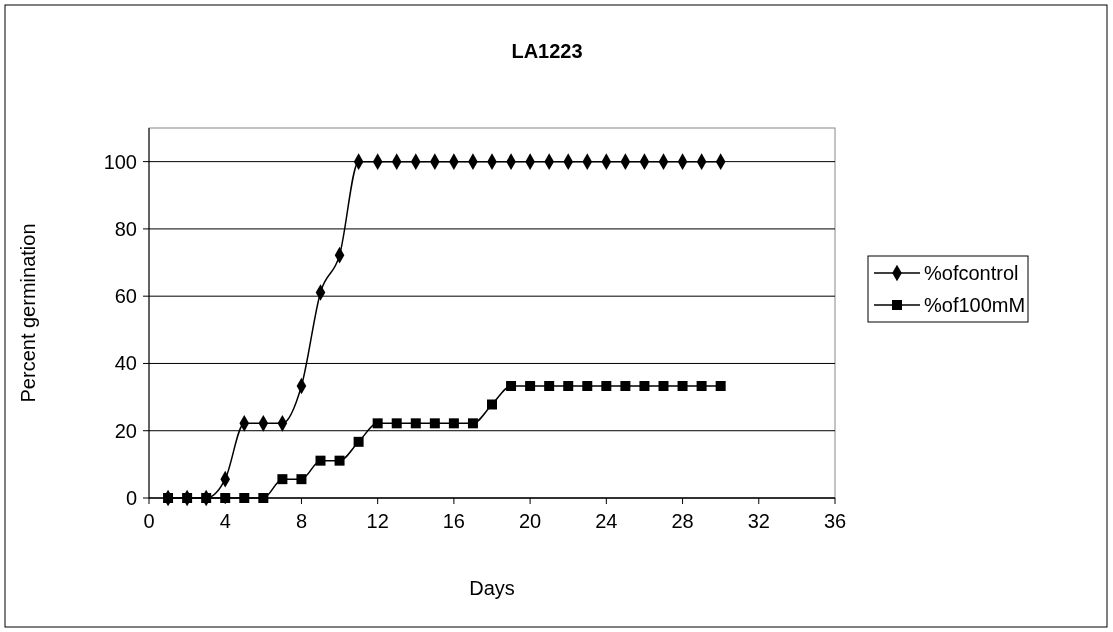 The width and height of the screenshot is (1113, 632). What do you see at coordinates (682, 521) in the screenshot?
I see `x-tick-label: 28` at bounding box center [682, 521].